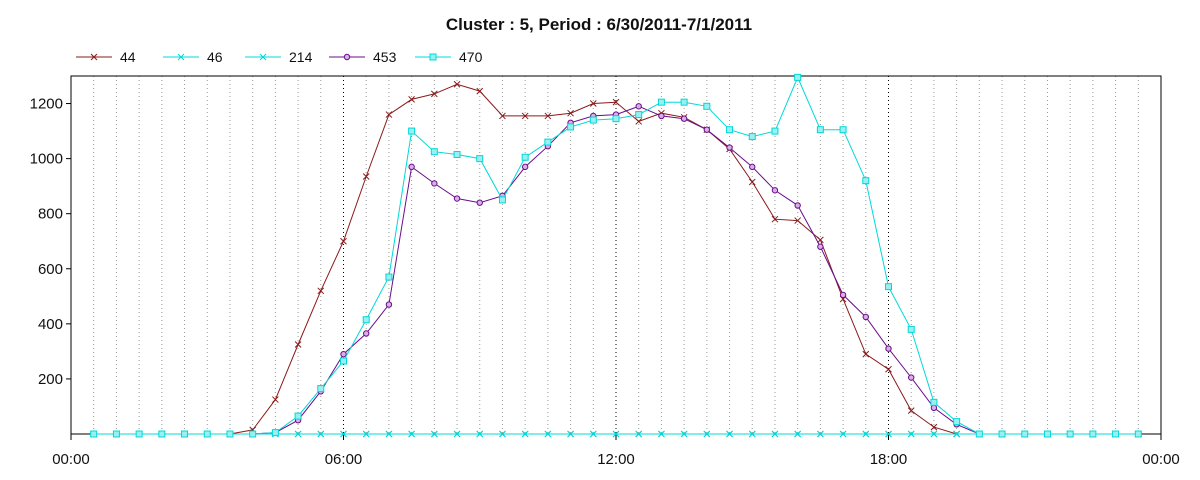 The width and height of the screenshot is (1200, 480). Describe the element at coordinates (215, 57) in the screenshot. I see `legend-label: 46` at that location.